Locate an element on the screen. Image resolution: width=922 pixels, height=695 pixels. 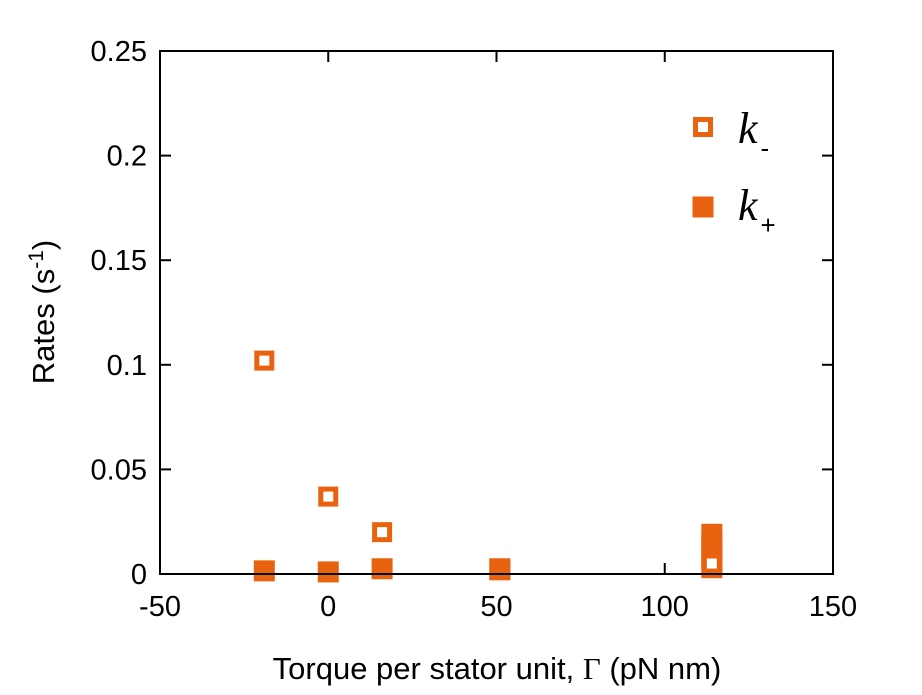
legend-label-k-plus: k + is located at coordinates (757, 210).